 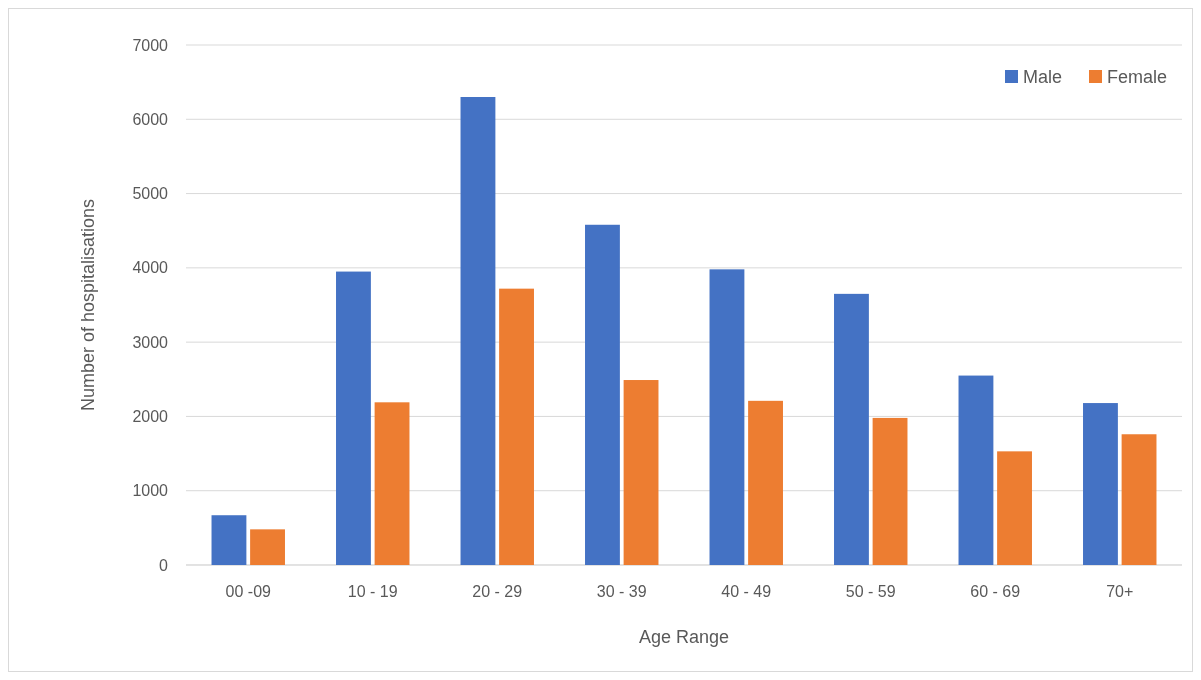 I want to click on y-tick-label: 6000, so click(x=150, y=119).